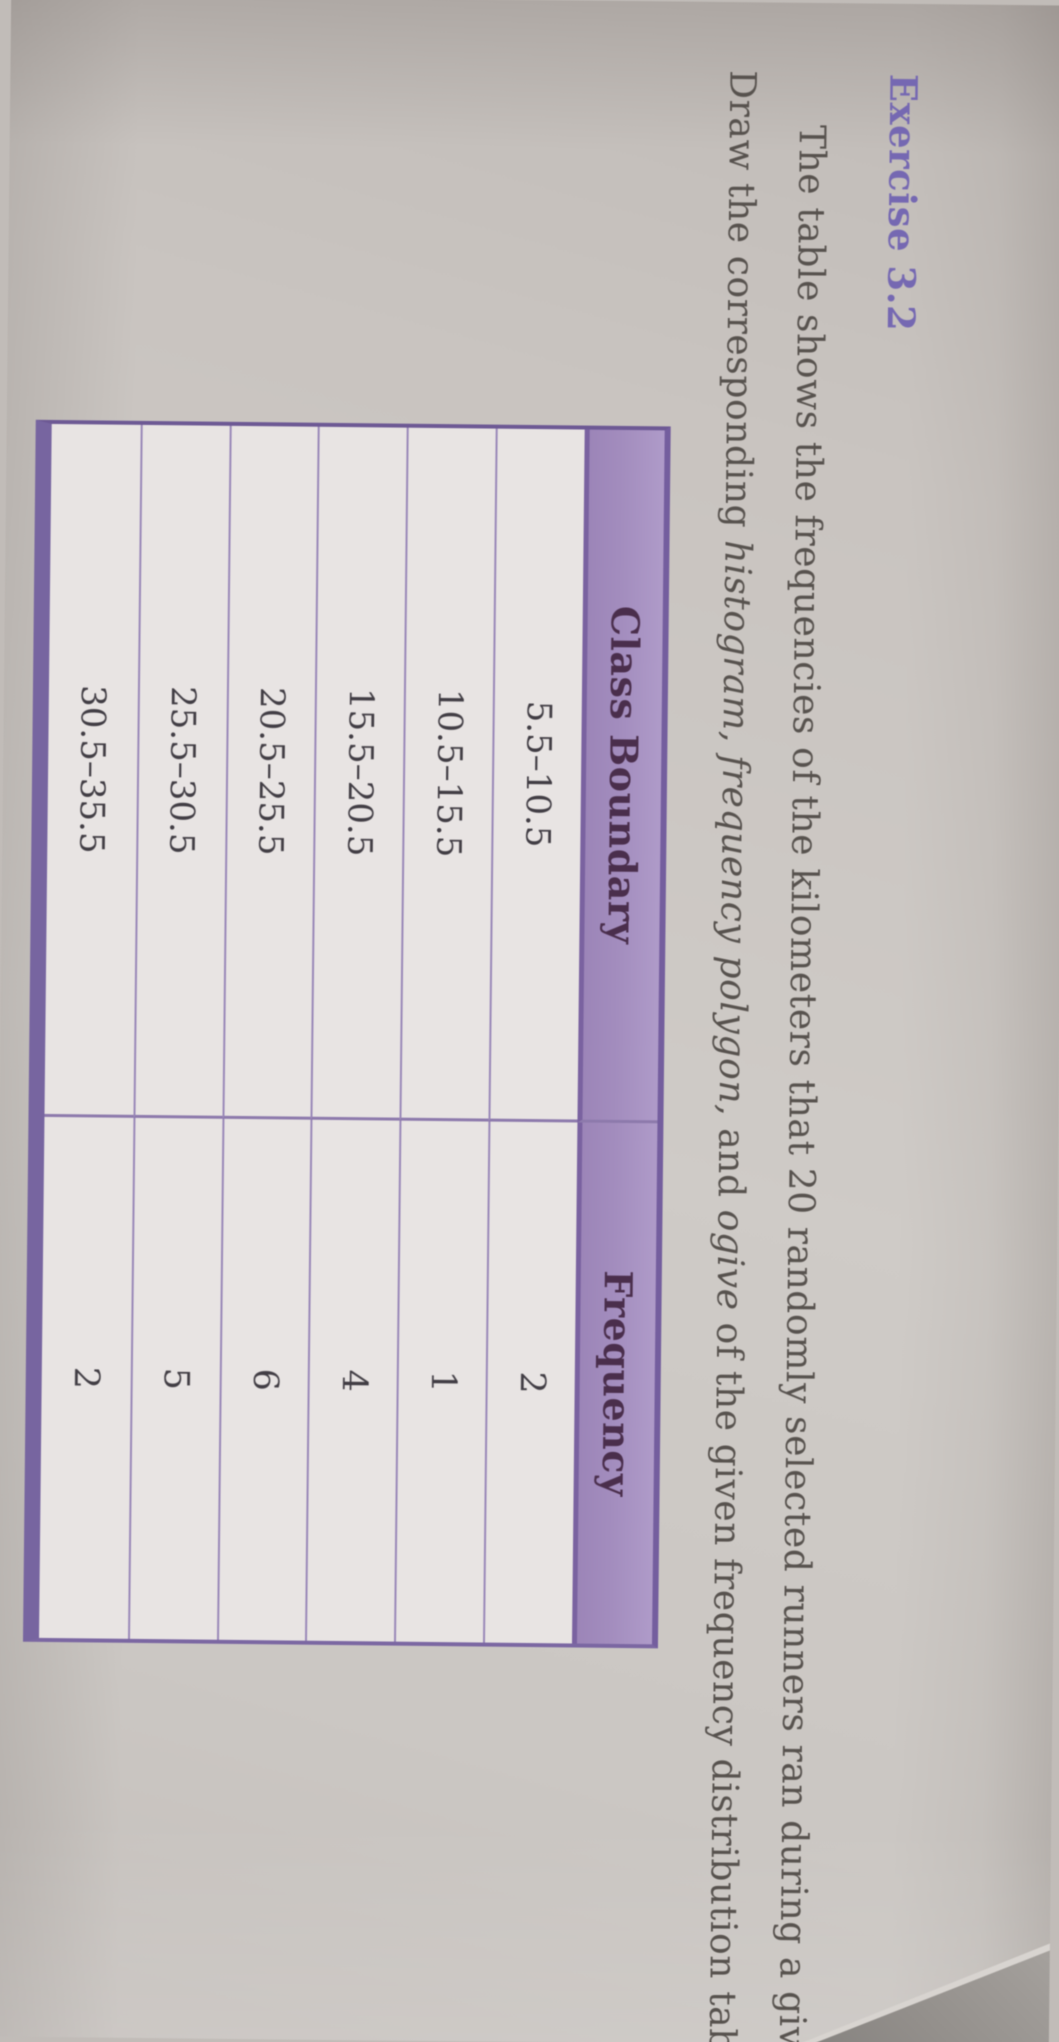  Describe the element at coordinates (180, 771) in the screenshot. I see `table-cell-boundary: 25.5–30.5` at that location.